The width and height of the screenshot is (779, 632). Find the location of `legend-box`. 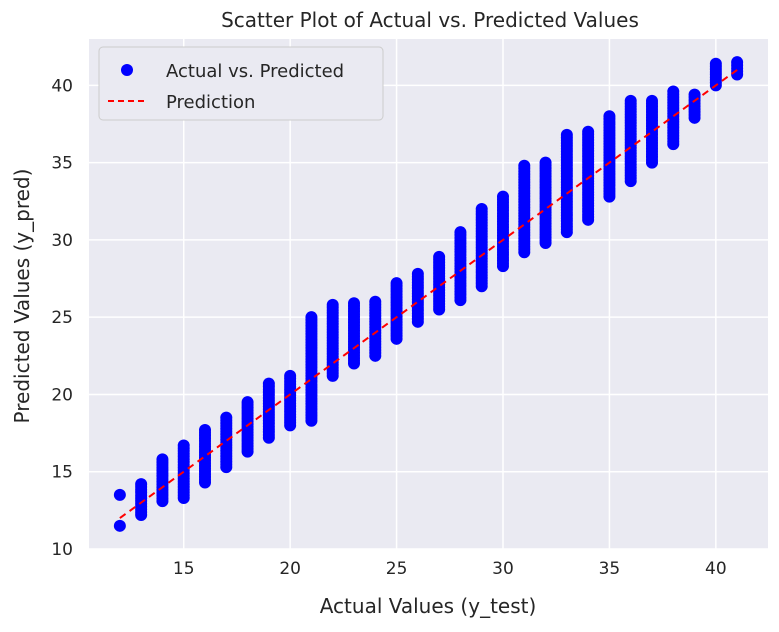

legend-box is located at coordinates (241, 83).